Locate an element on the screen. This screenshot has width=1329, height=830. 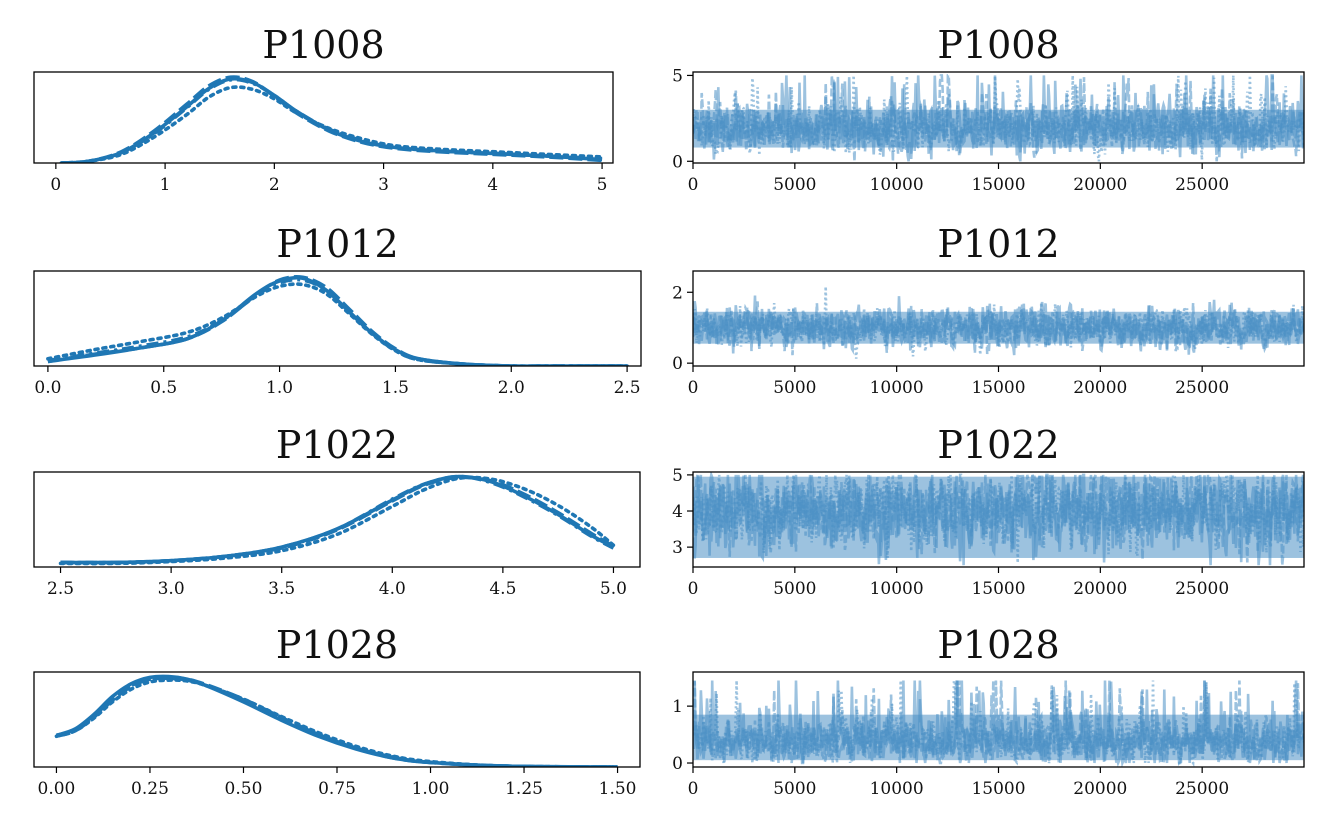
trace-P1008-xtick-label: 10000 is located at coordinates (897, 185).